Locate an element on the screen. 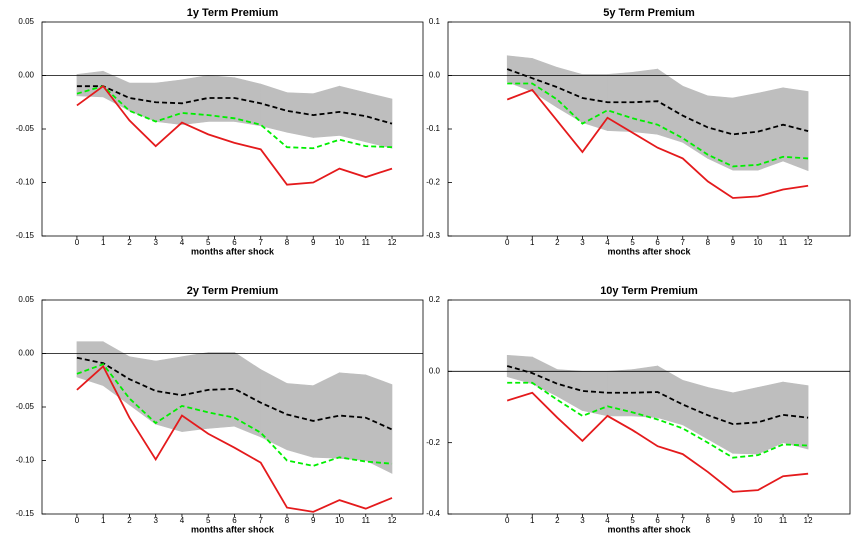 The height and width of the screenshot is (538, 857). chart-title: 1y Term Premium is located at coordinates (233, 13).